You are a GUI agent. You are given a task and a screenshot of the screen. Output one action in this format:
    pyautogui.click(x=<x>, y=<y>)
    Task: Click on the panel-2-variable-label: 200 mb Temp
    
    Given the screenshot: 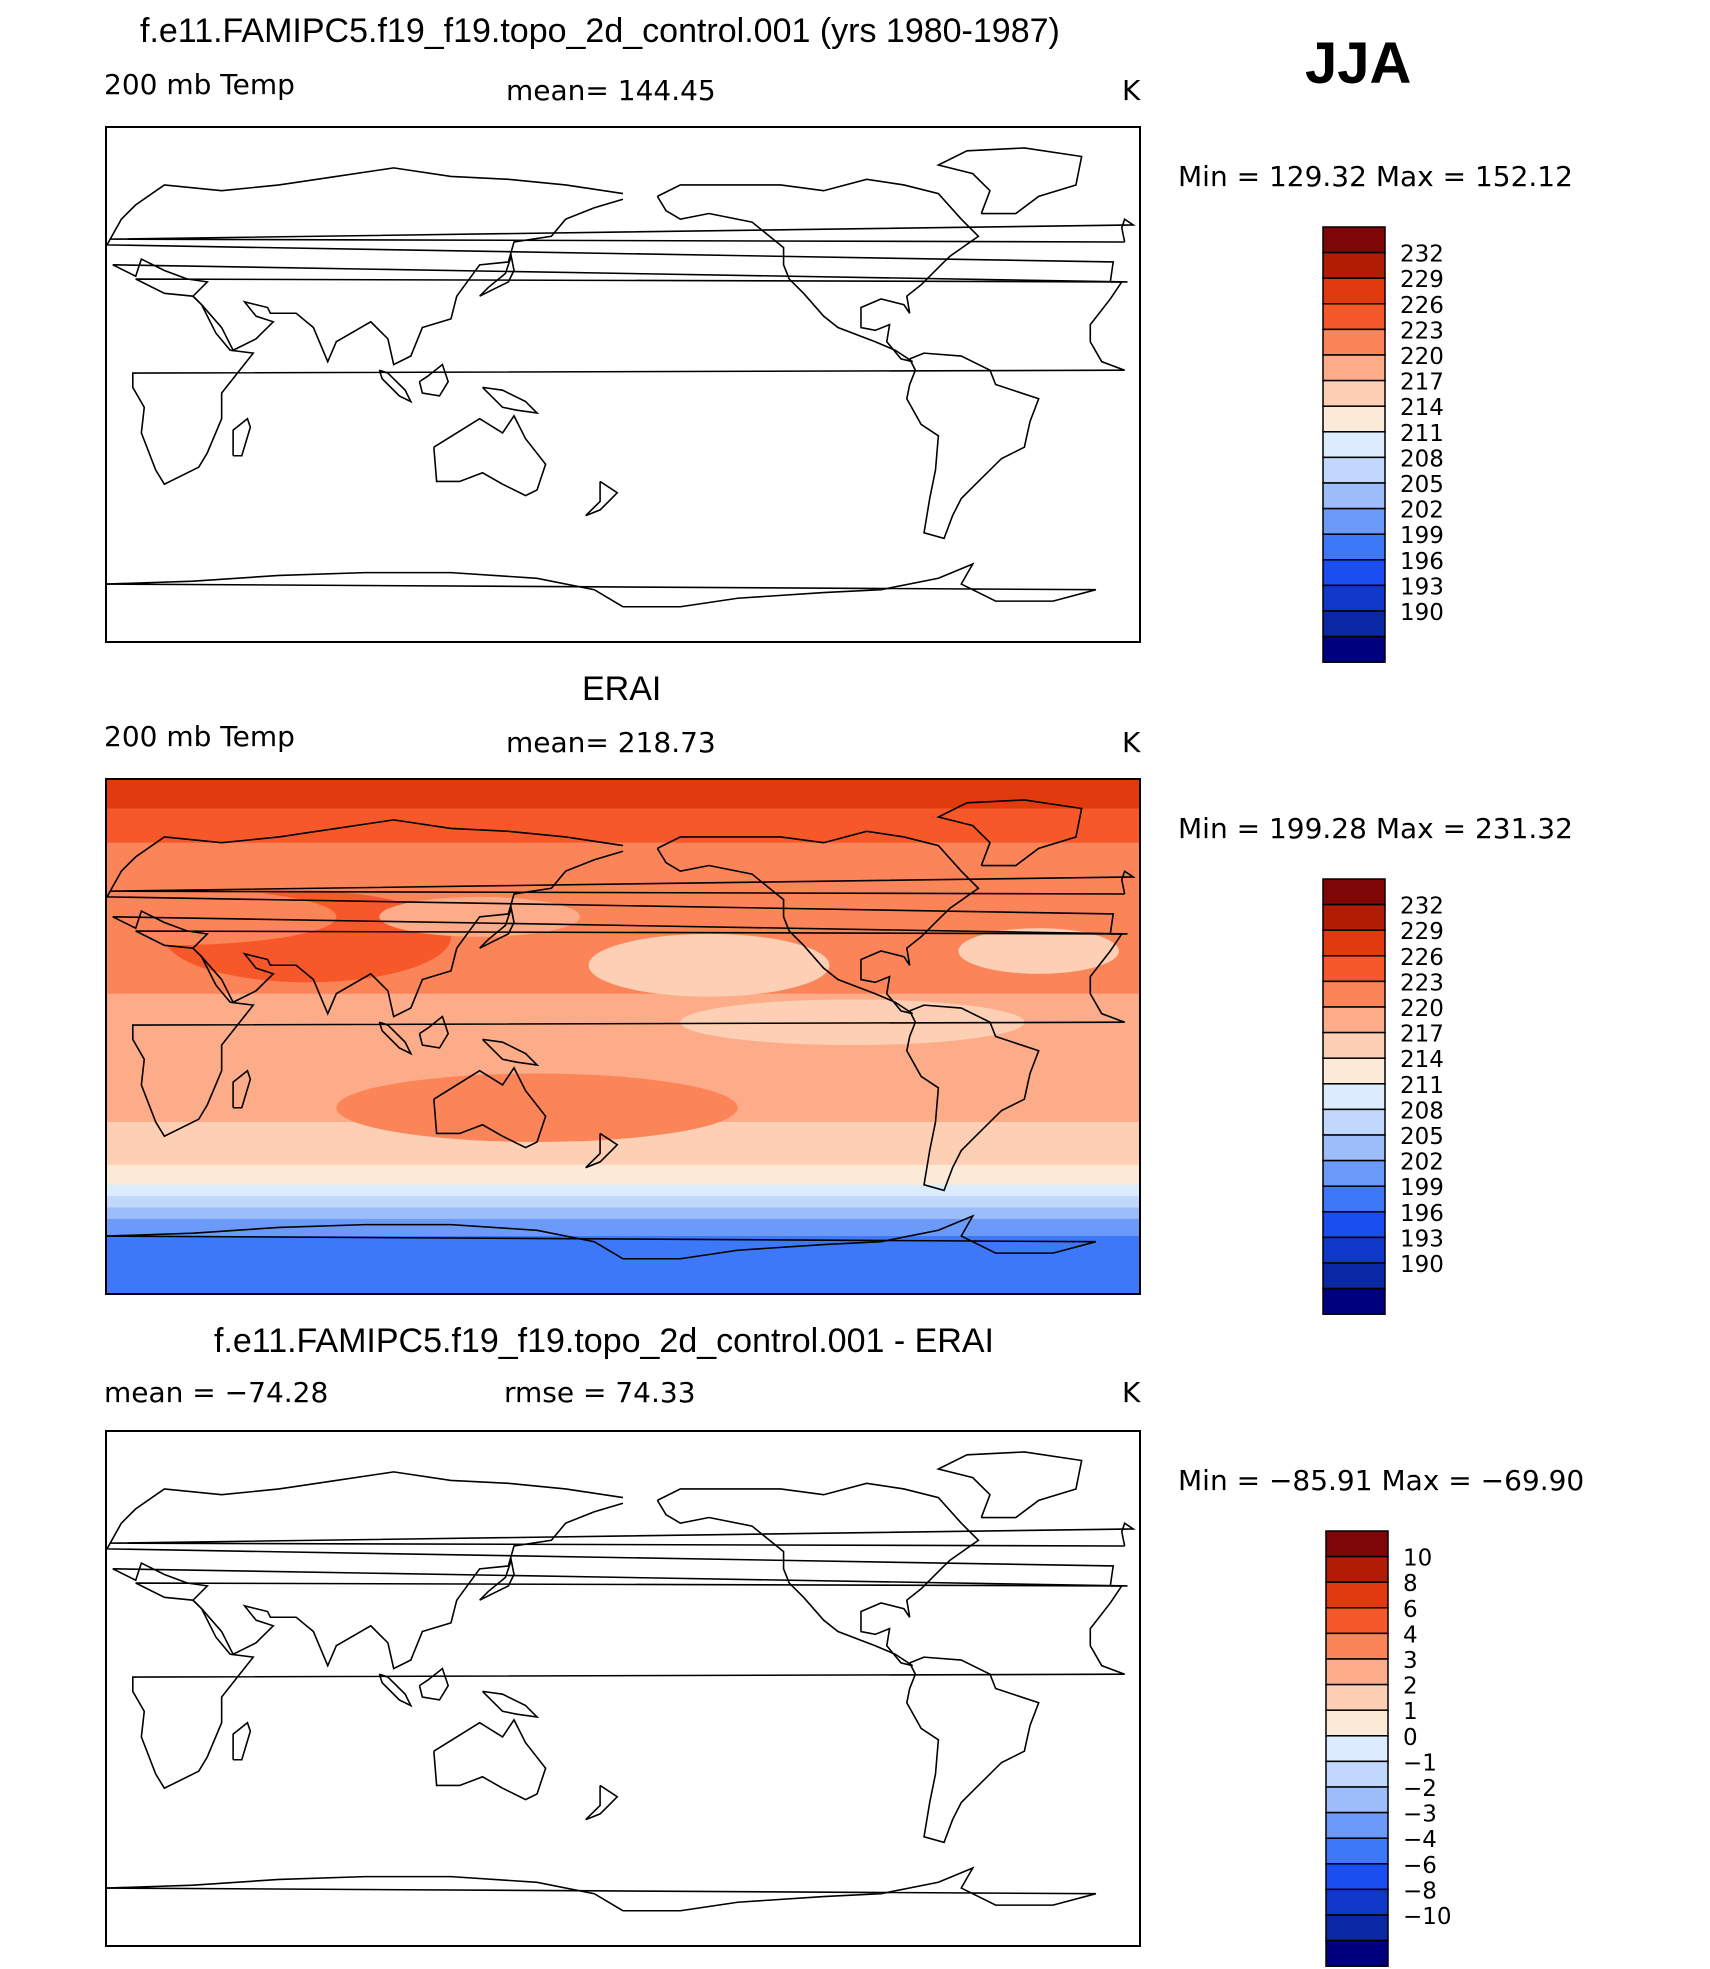 What is the action you would take?
    pyautogui.click(x=199, y=736)
    